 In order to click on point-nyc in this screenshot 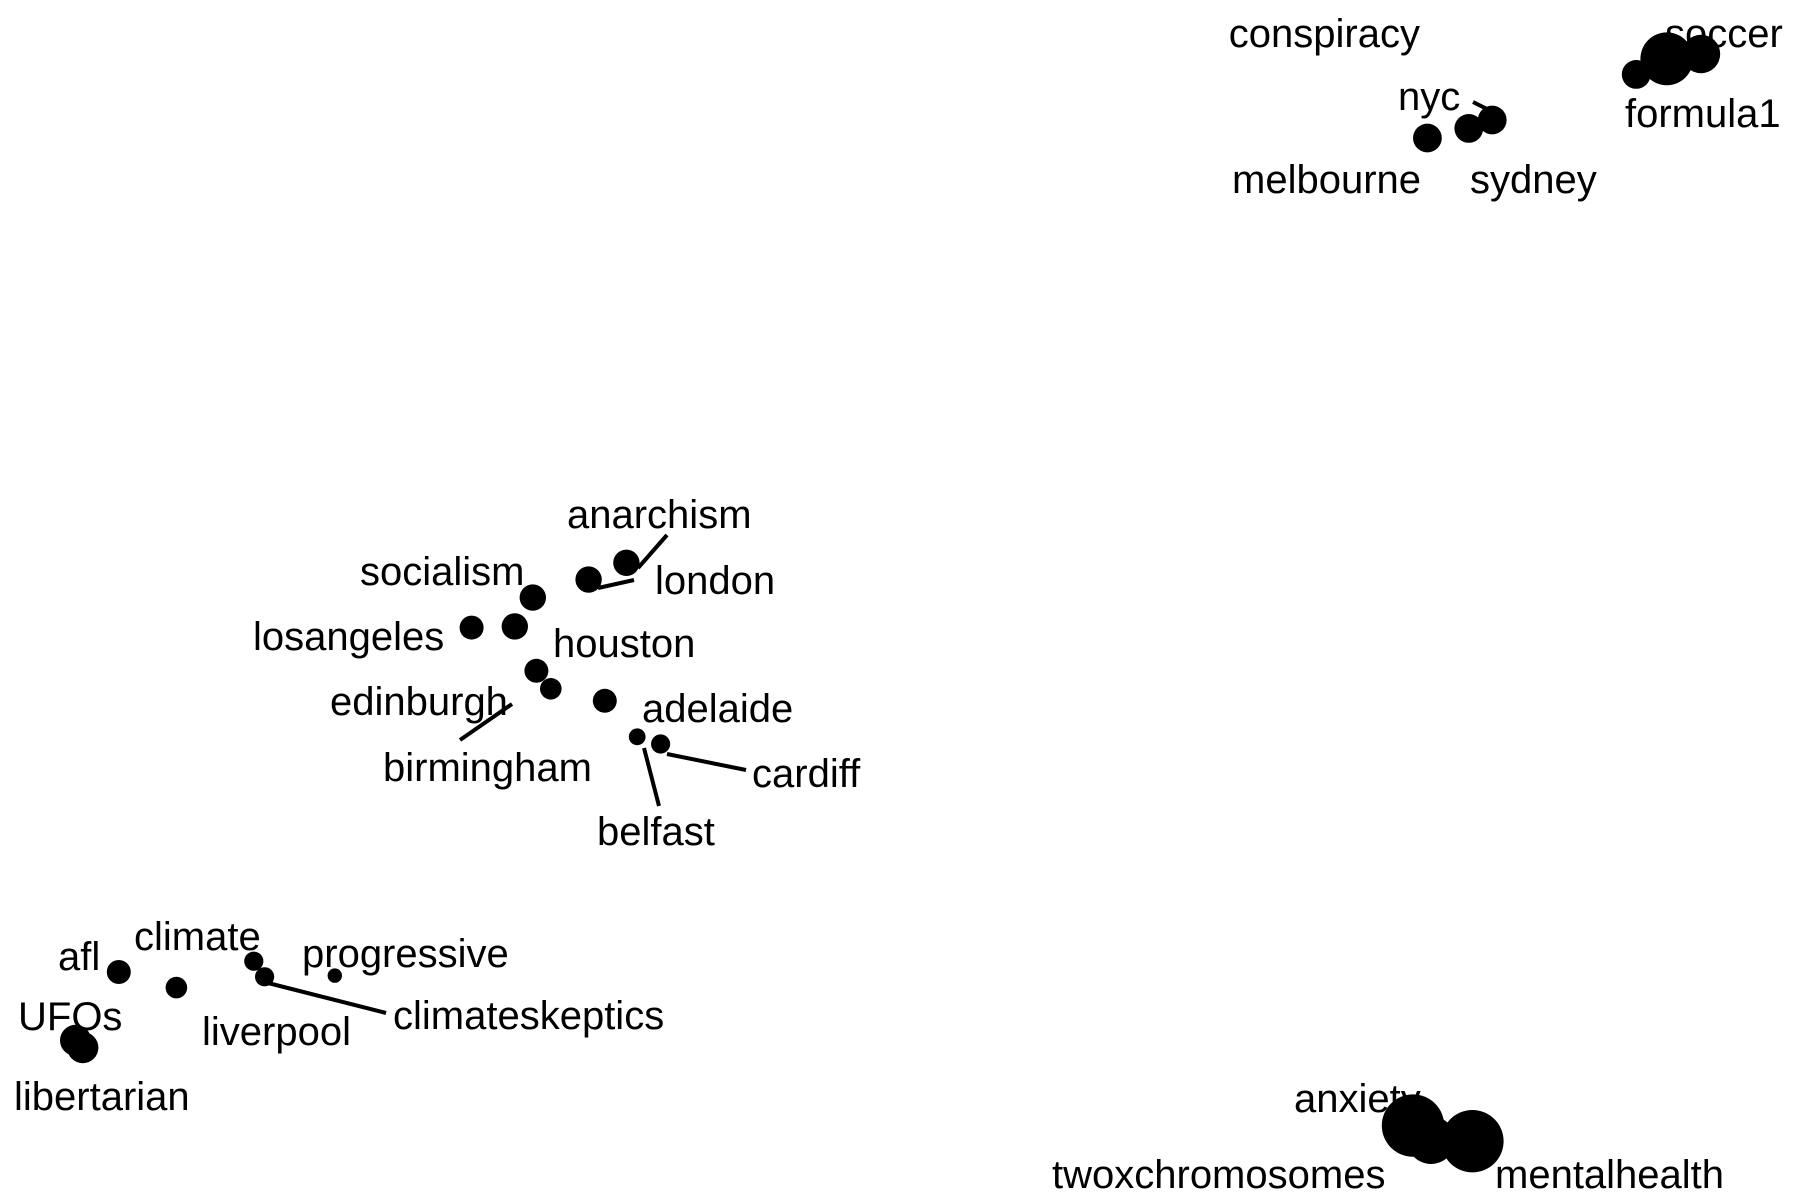, I will do `click(1492, 120)`.